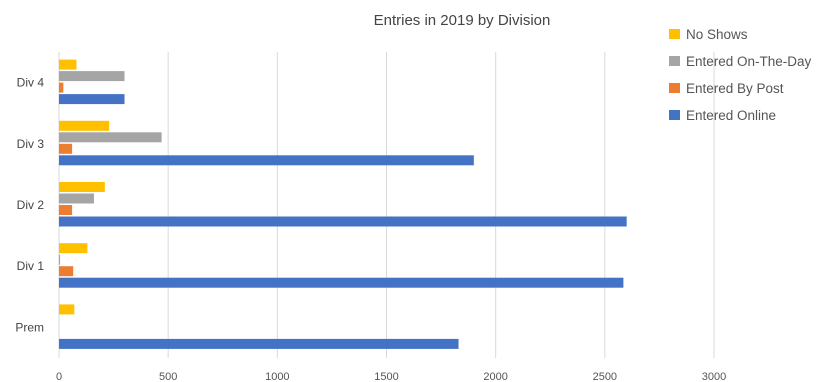 This screenshot has width=830, height=382. I want to click on bar-div-1-no-shows, so click(73, 248).